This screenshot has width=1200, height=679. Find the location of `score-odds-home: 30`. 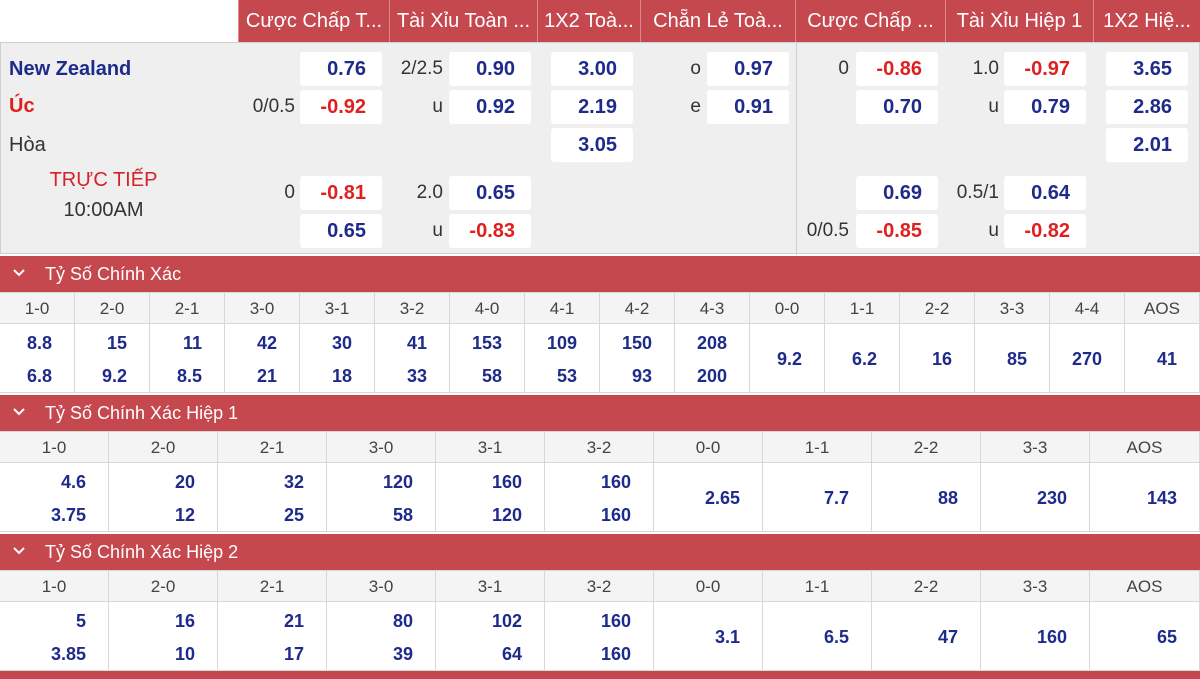

score-odds-home: 30 is located at coordinates (341, 343).